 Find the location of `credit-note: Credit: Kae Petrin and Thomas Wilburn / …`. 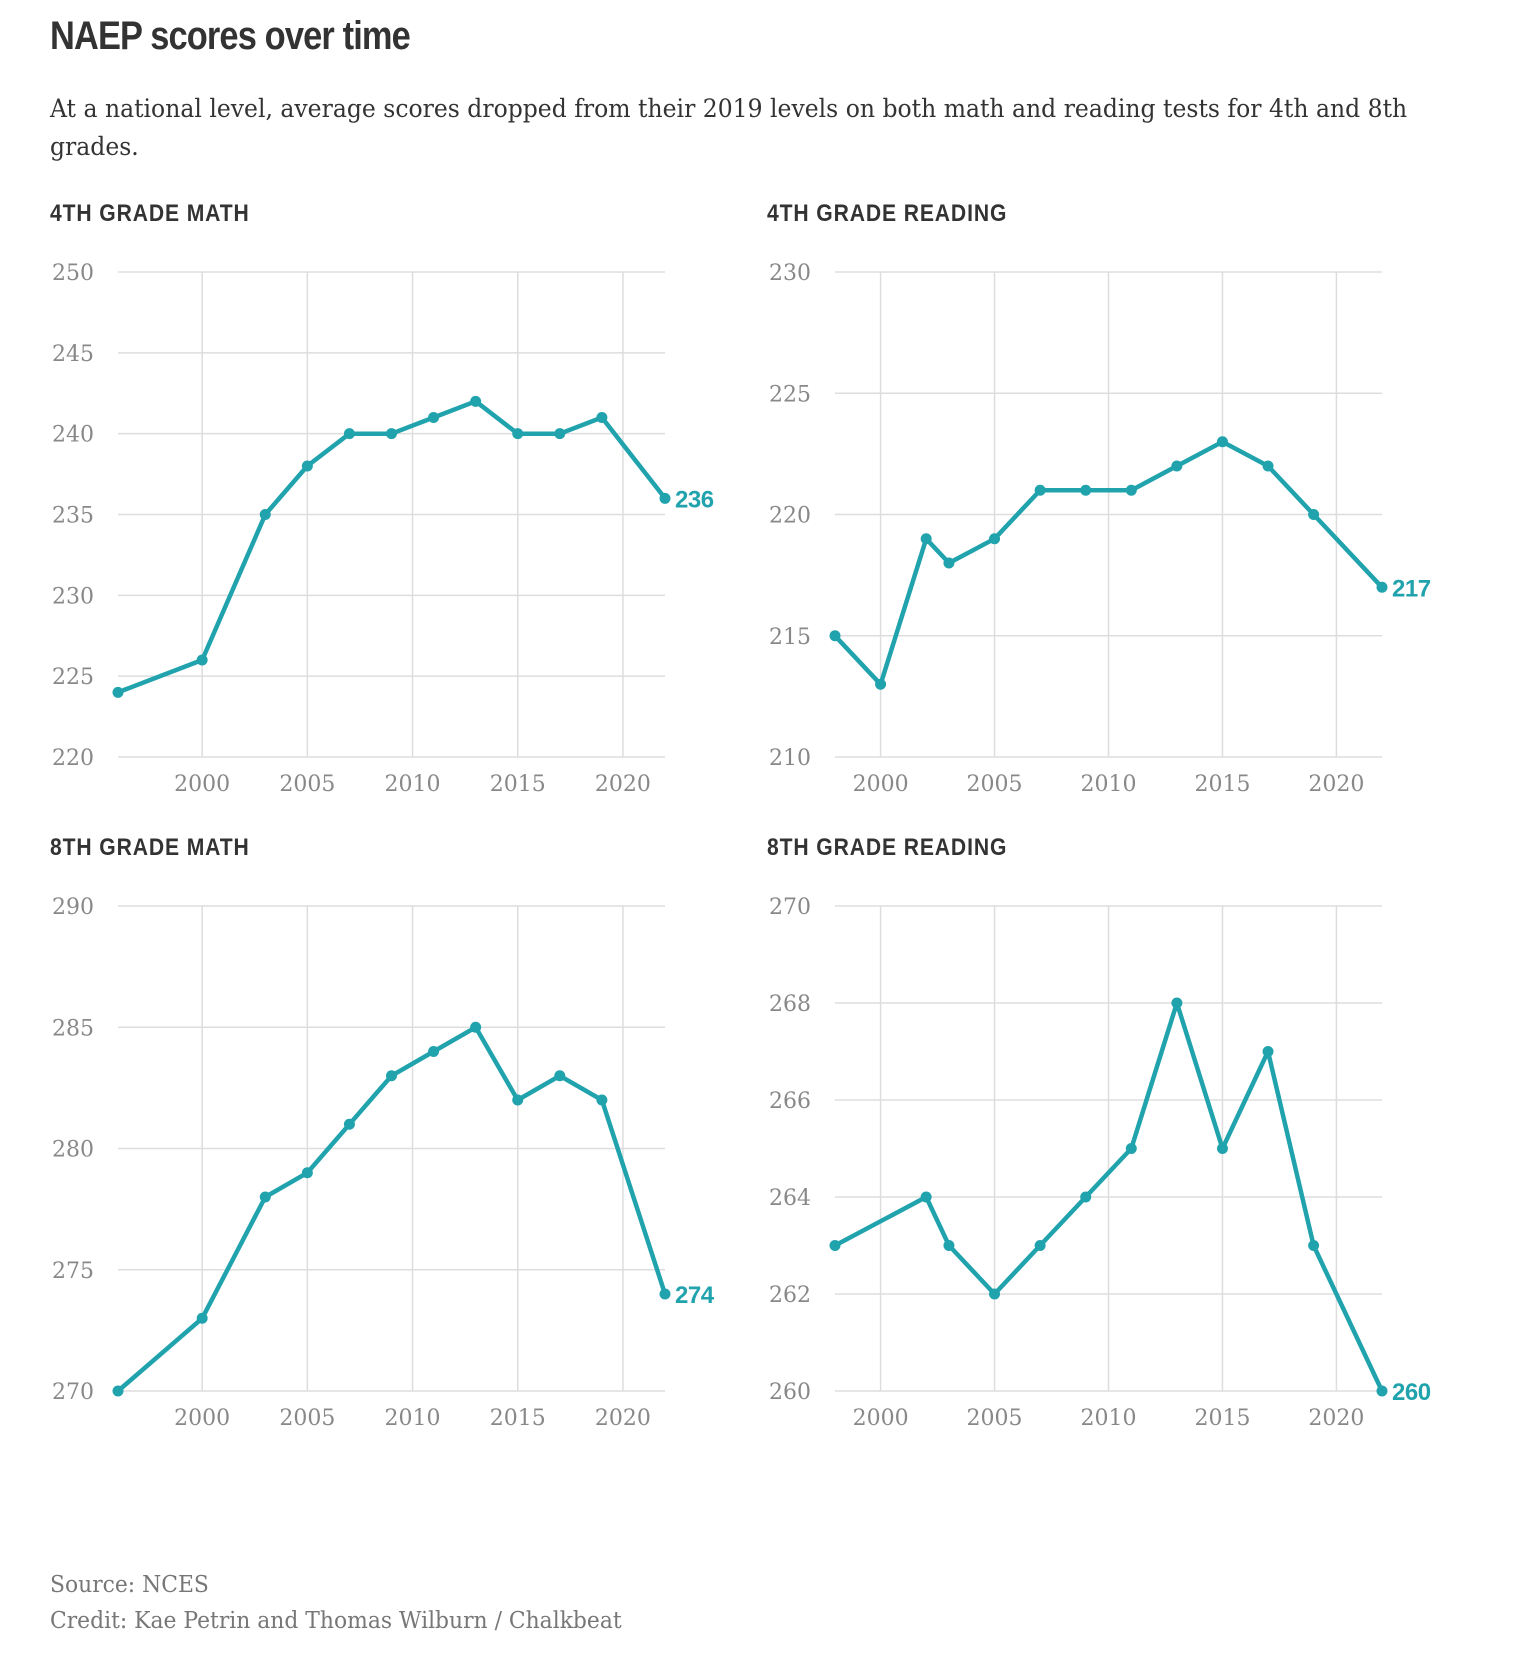

credit-note: Credit: Kae Petrin and Thomas Wilburn / … is located at coordinates (336, 1621).